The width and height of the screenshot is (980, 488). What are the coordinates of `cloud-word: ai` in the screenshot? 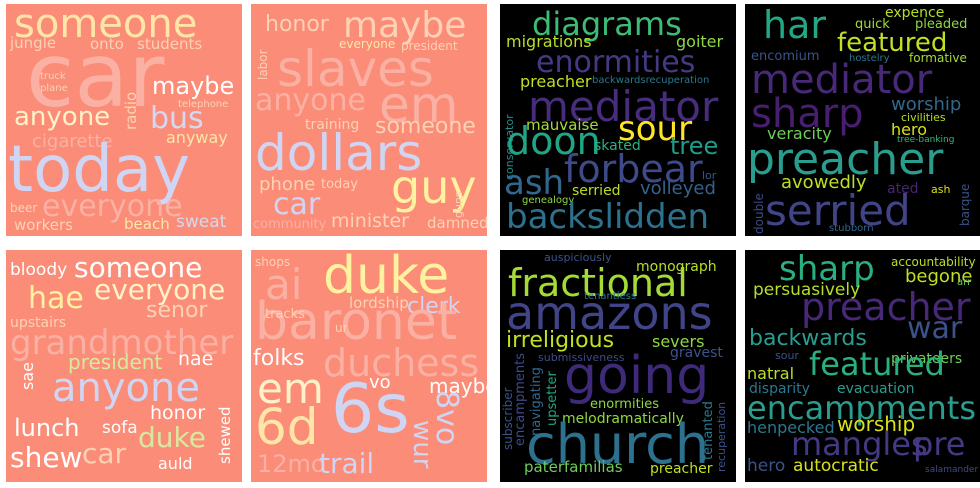 It's located at (284, 284).